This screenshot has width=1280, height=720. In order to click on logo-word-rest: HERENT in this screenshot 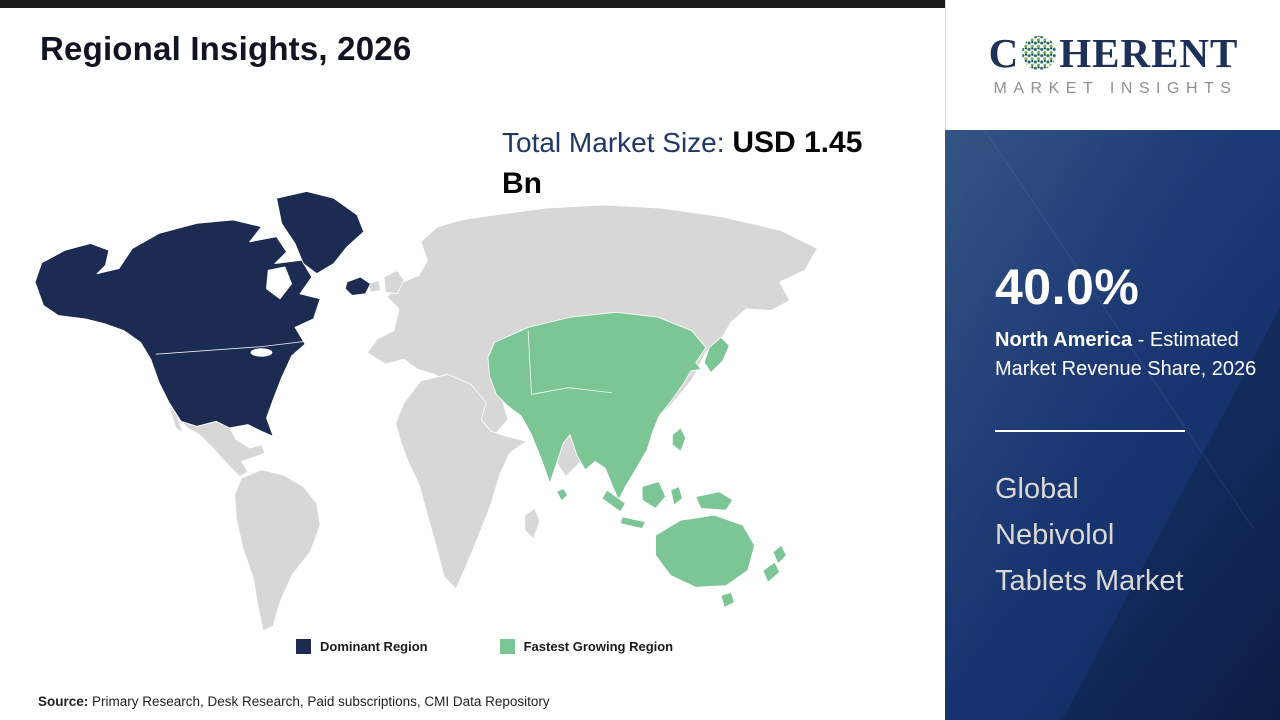, I will do `click(1149, 52)`.